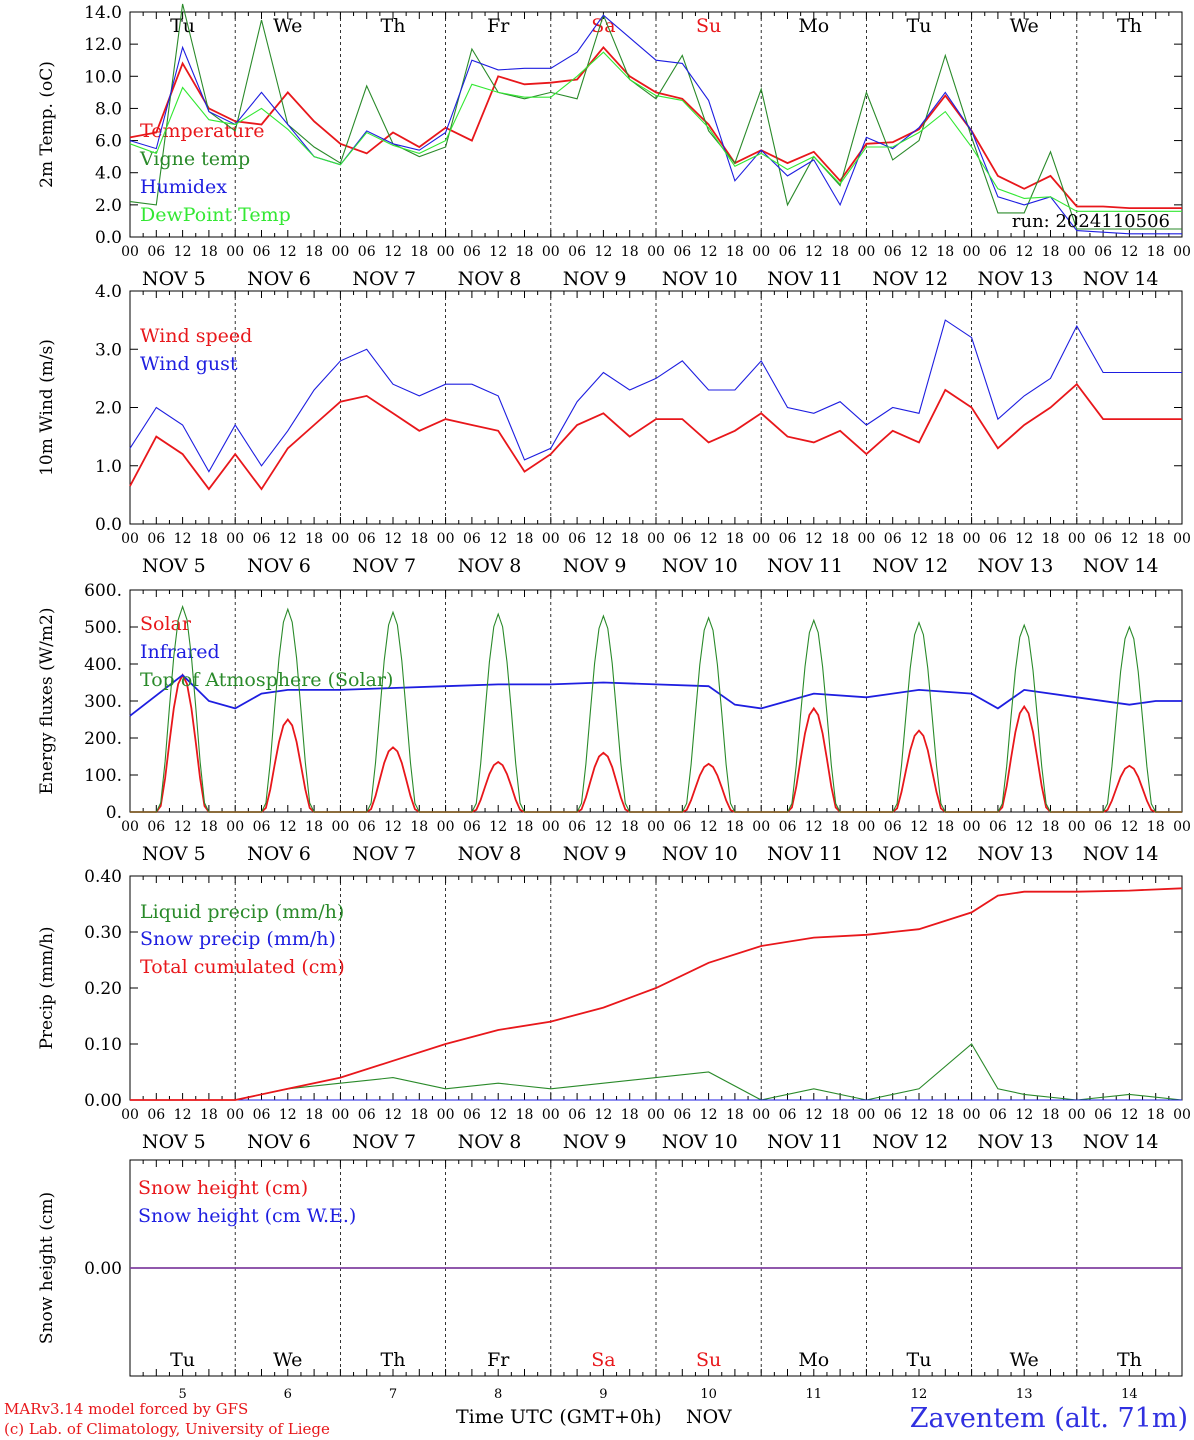  I want to click on y-tick-label: 0.0, so click(108, 238).